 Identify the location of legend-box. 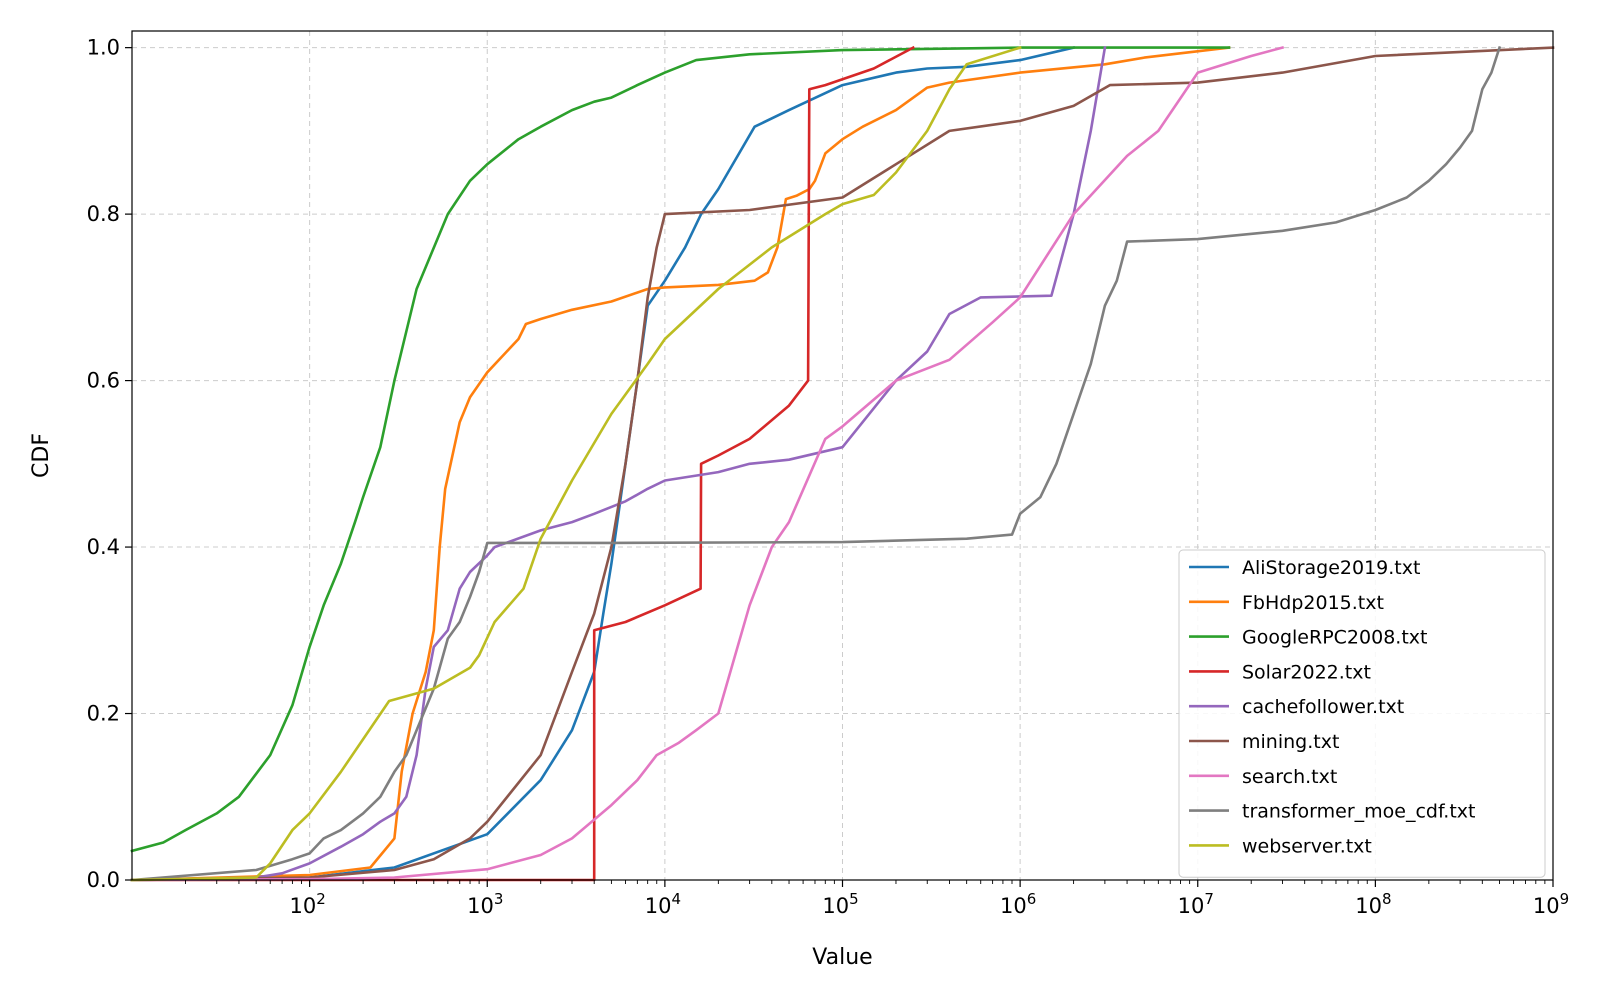
(1362, 713).